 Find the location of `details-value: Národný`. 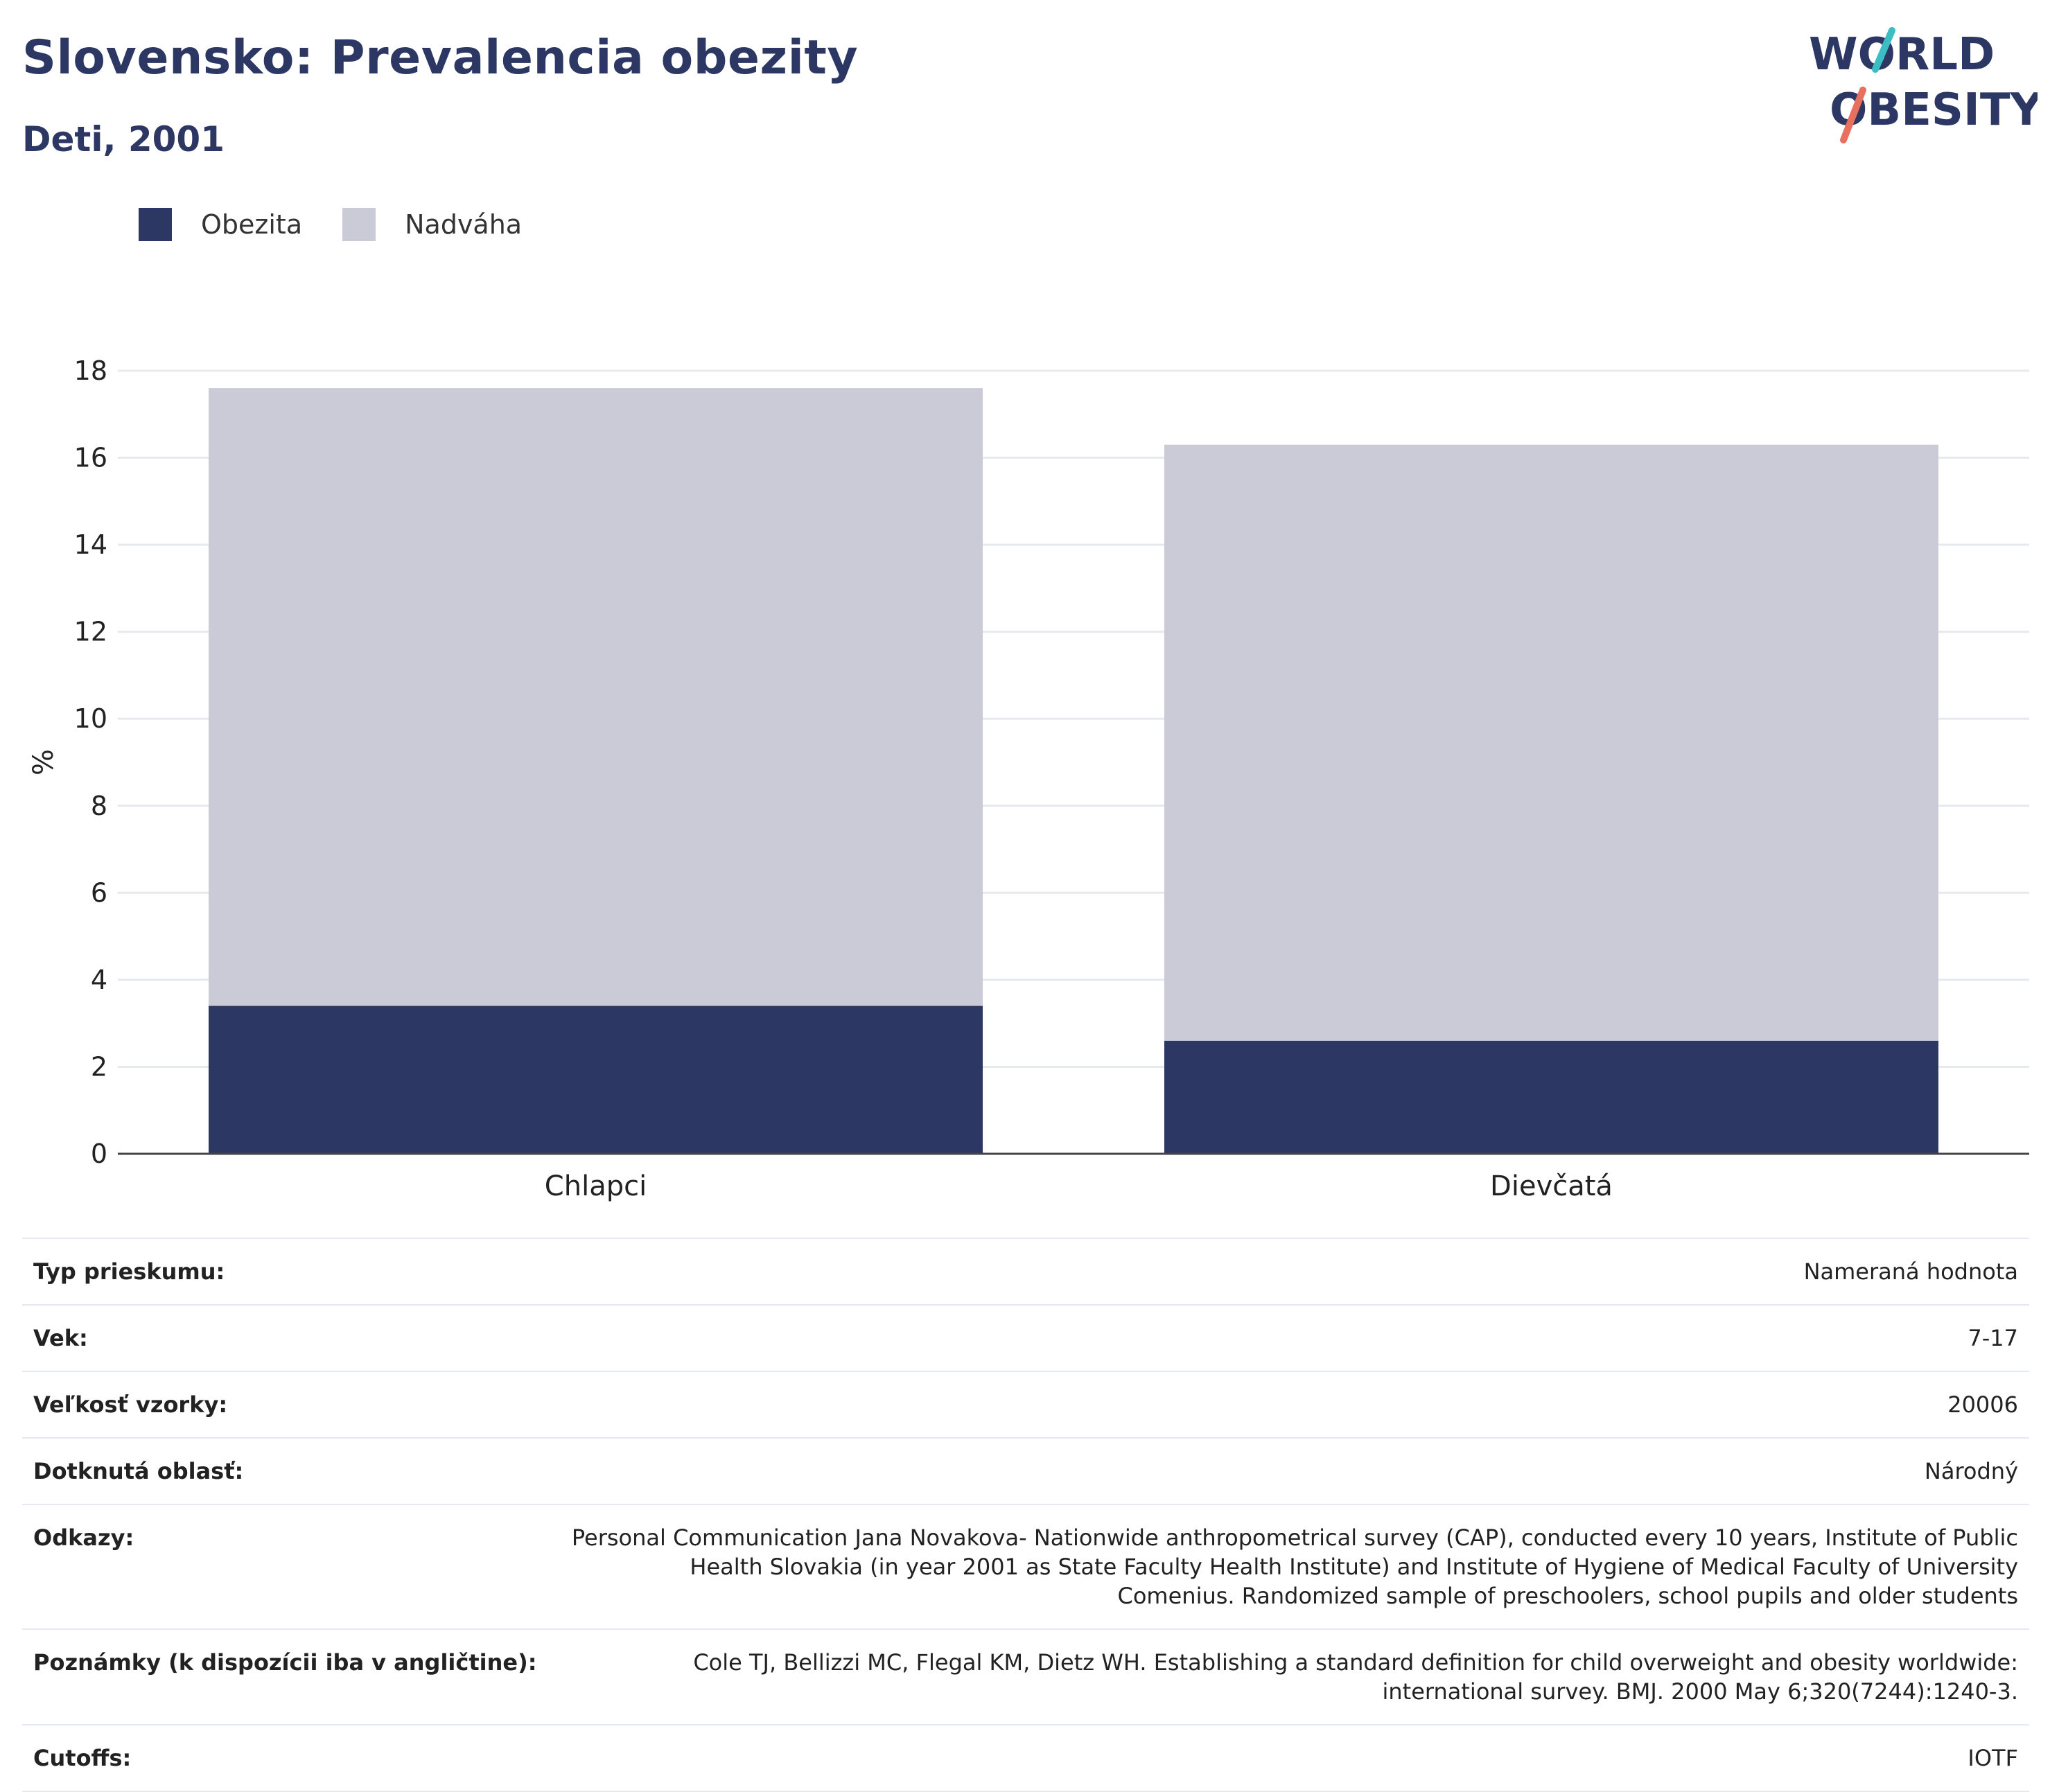

details-value: Národný is located at coordinates (1971, 1471).